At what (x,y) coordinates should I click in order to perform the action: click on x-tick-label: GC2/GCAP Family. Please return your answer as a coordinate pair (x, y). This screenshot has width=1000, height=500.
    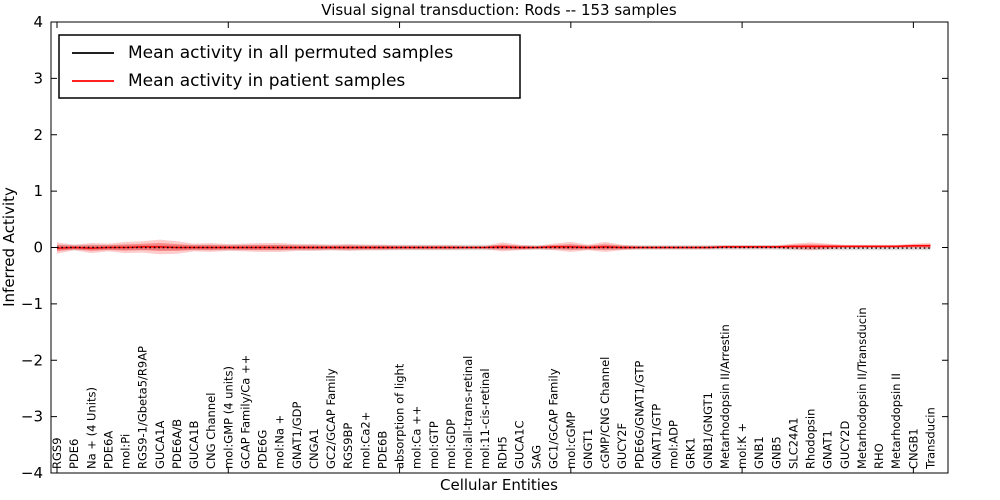
    Looking at the image, I should click on (331, 418).